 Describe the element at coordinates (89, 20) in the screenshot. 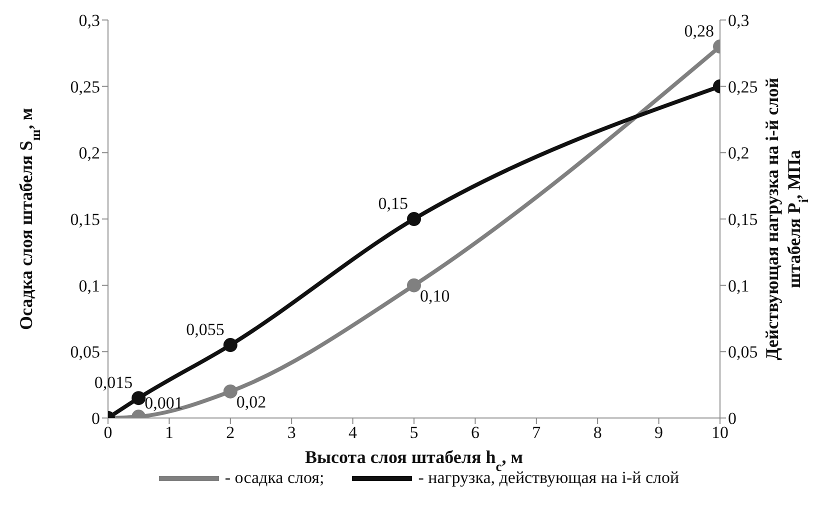

I see `y-tick-label: 0,3` at that location.